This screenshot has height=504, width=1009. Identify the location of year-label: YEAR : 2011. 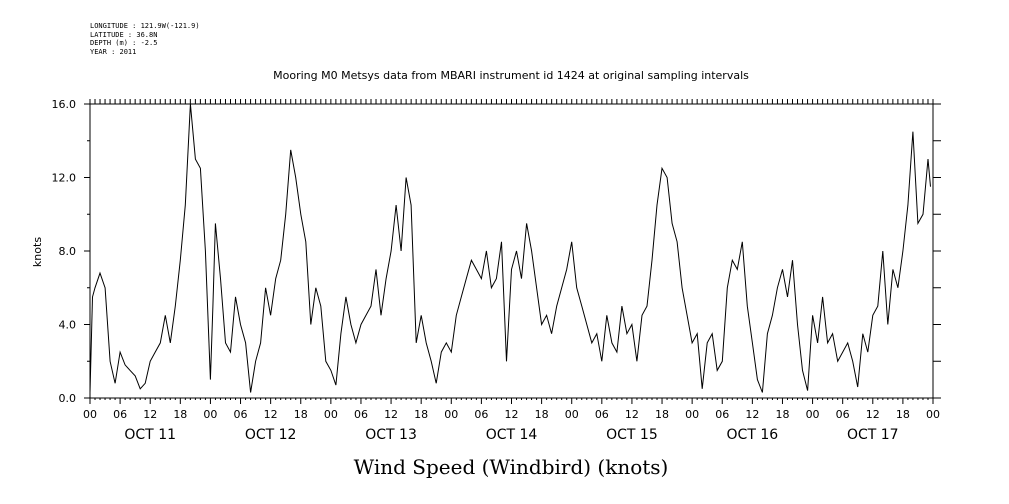
(113, 51).